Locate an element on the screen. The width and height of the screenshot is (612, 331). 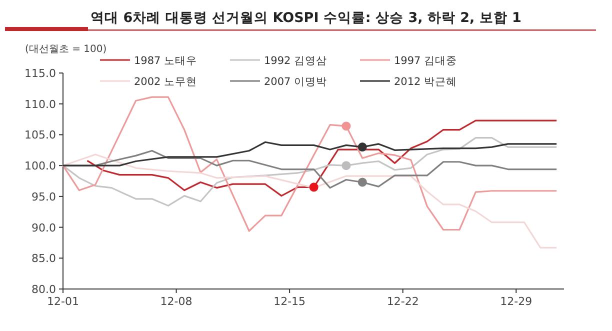
legend-label: 1987 노태우 is located at coordinates (166, 61).